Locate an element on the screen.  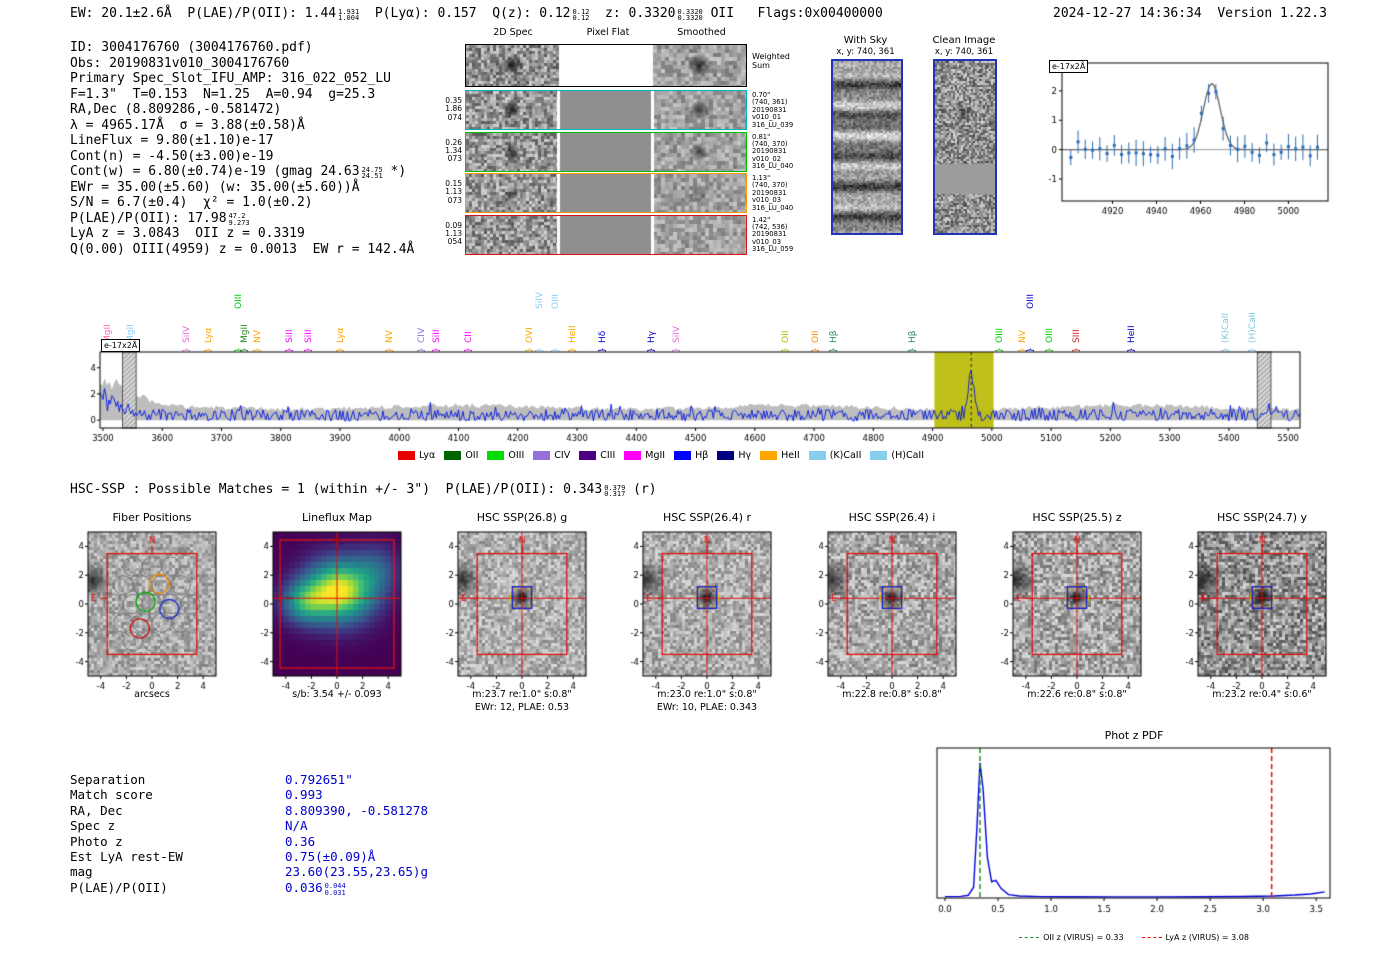
text-segment: LineFlux = 9.80(±1.10)e-17 is located at coordinates (172, 140).